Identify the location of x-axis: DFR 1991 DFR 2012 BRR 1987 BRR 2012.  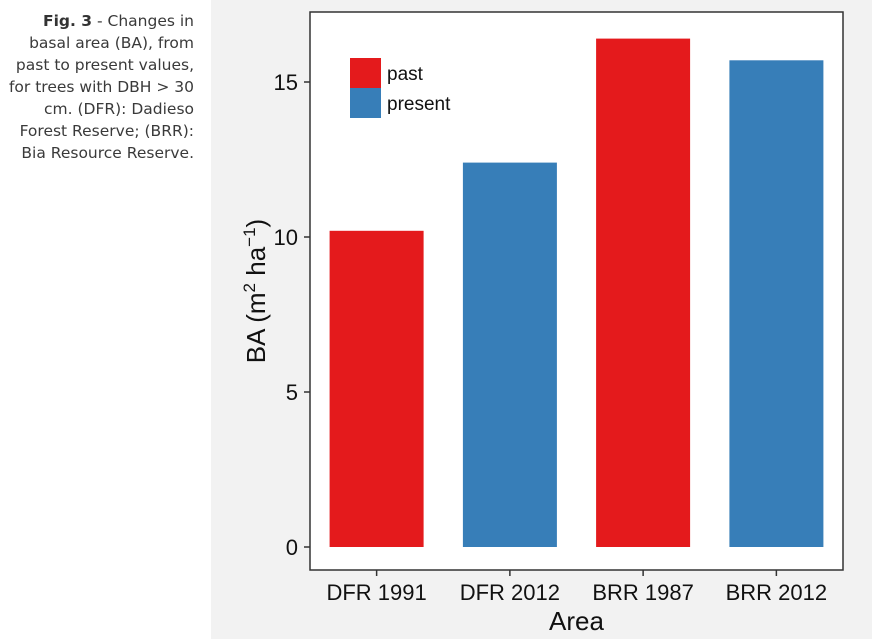
(576, 587).